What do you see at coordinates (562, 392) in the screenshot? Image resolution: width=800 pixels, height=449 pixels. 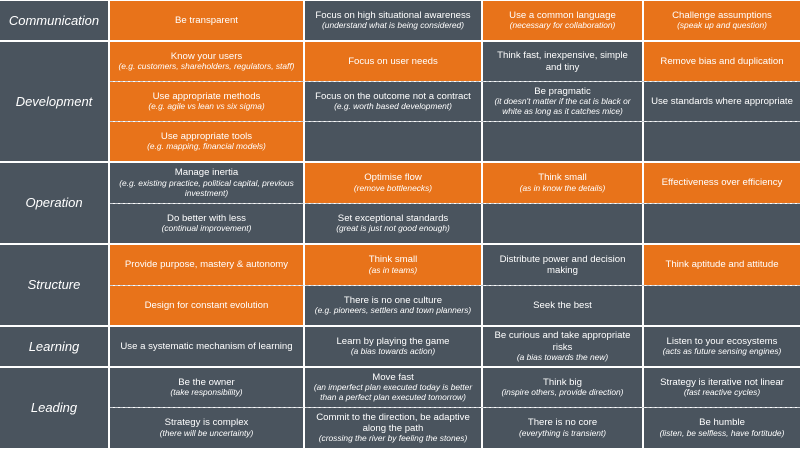 I see `principle-subtitle: (inspire others, provide direction)` at bounding box center [562, 392].